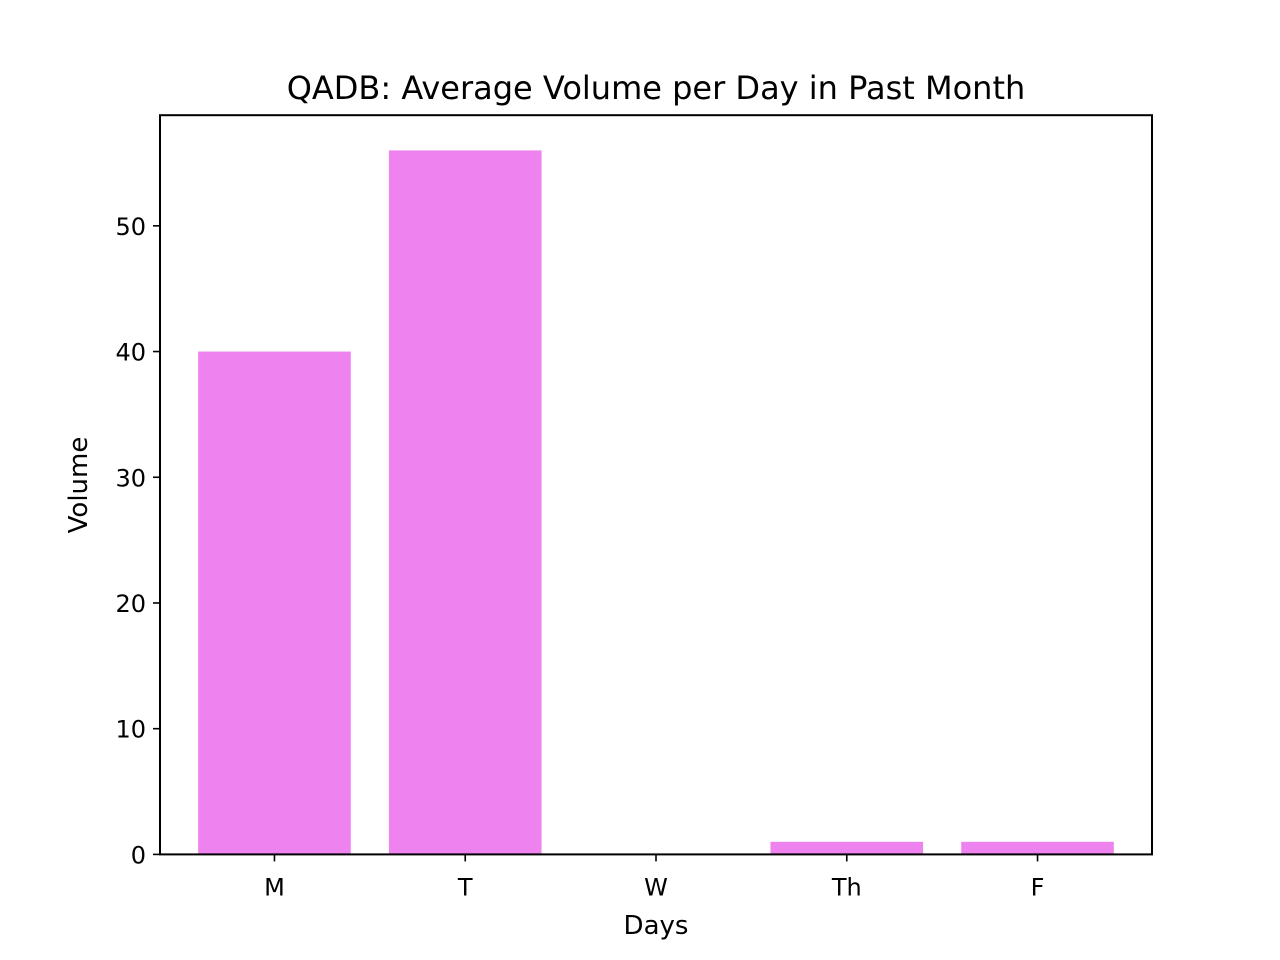 Image resolution: width=1280 pixels, height=960 pixels. Describe the element at coordinates (79, 485) in the screenshot. I see `y-axis-label: Volume` at that location.